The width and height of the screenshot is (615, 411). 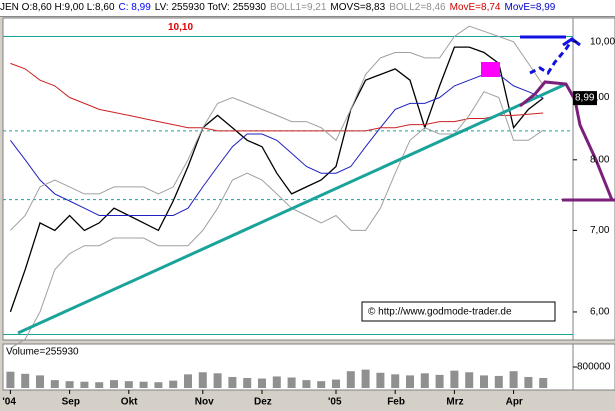 I want to click on volume-label: Volume=255930, so click(x=42, y=352).